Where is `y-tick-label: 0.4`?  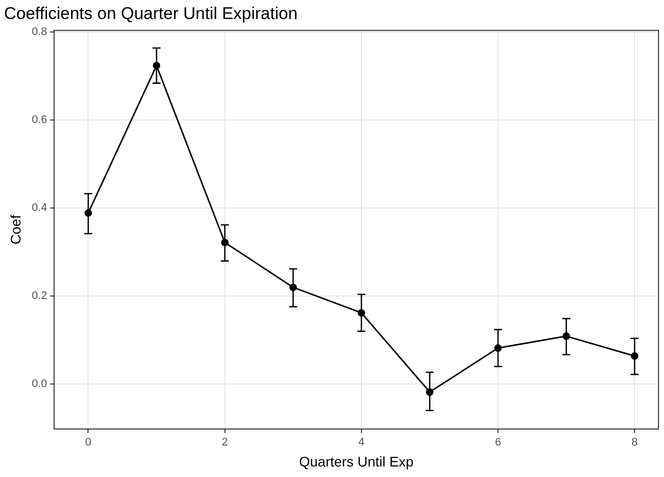
y-tick-label: 0.4 is located at coordinates (40, 208).